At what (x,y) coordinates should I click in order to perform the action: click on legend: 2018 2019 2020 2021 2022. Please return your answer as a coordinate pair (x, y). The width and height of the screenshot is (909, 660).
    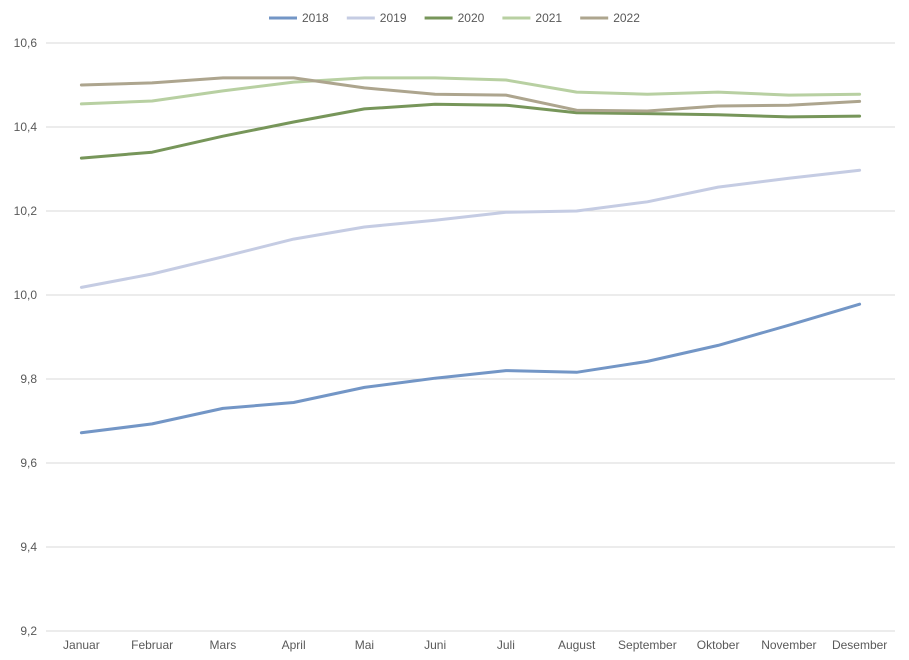
    Looking at the image, I should click on (454, 18).